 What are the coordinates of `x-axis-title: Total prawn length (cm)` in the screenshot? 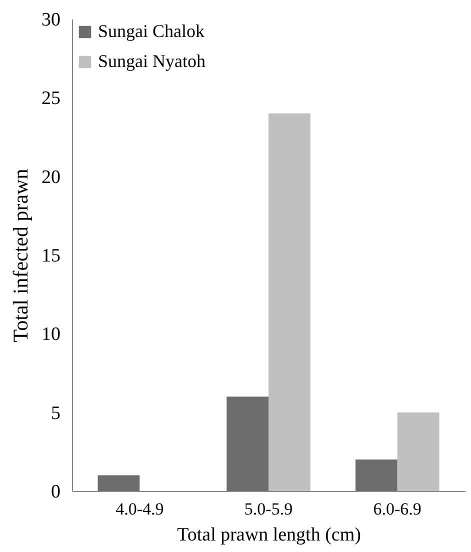 It's located at (269, 535).